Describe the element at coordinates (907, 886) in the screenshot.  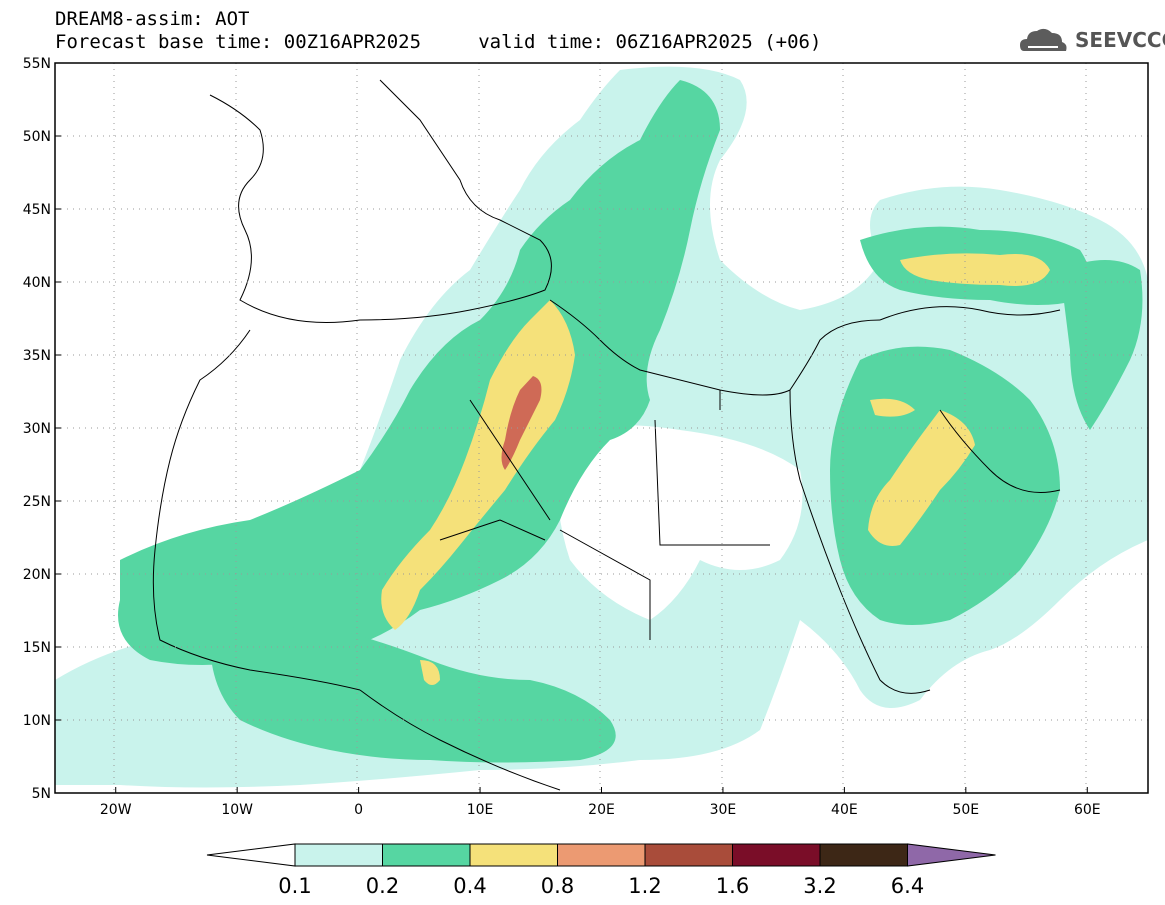
I see `colorbar-label: 6.4` at that location.